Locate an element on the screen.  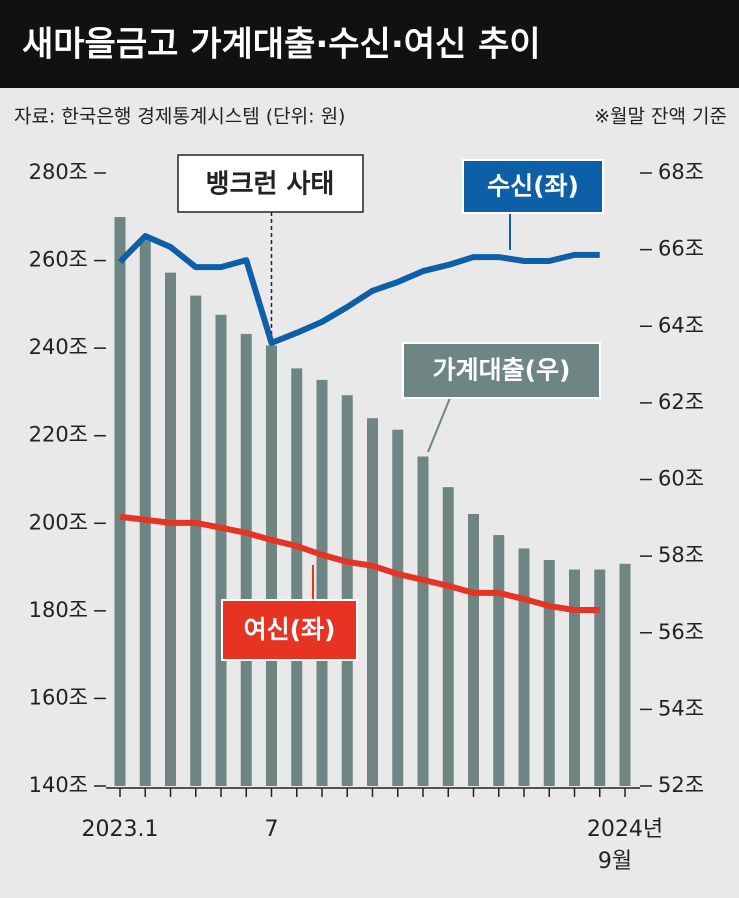
y-tick-label: 260조 is located at coordinates (58, 260).